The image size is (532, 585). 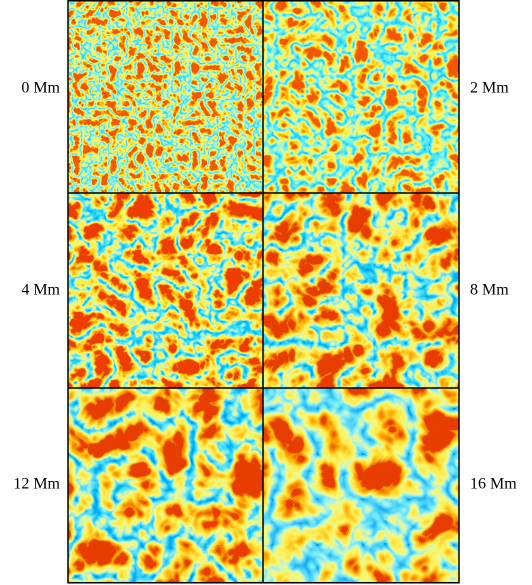 What do you see at coordinates (489, 88) in the screenshot?
I see `panel-label: 2 Mm` at bounding box center [489, 88].